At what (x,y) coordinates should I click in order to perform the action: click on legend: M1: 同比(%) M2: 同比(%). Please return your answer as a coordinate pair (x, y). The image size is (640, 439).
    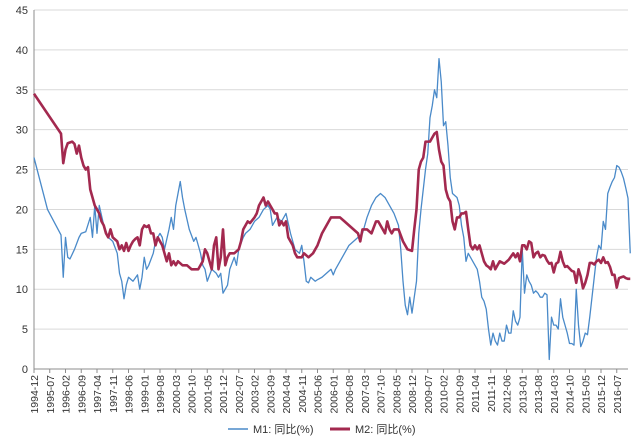
    Looking at the image, I should click on (322, 429).